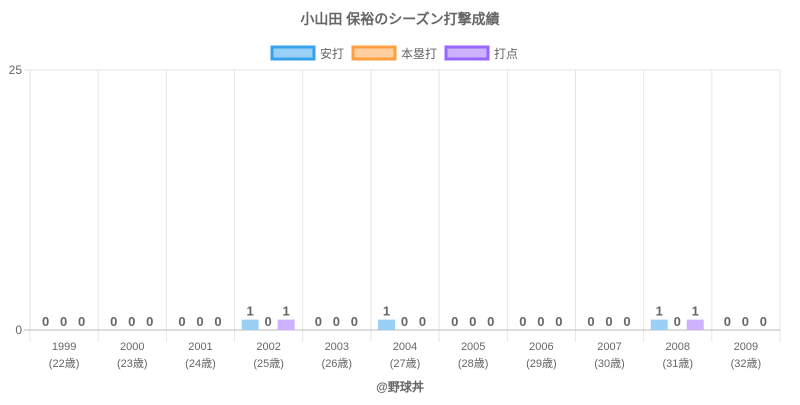  What do you see at coordinates (405, 347) in the screenshot?
I see `x-tick-label: 2004` at bounding box center [405, 347].